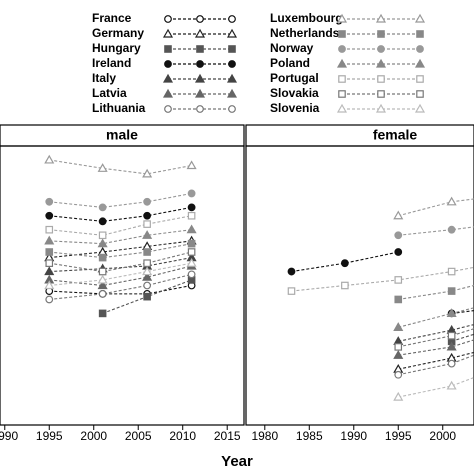 The width and height of the screenshot is (474, 474). I want to click on legend-label: Slovakia, so click(294, 93).